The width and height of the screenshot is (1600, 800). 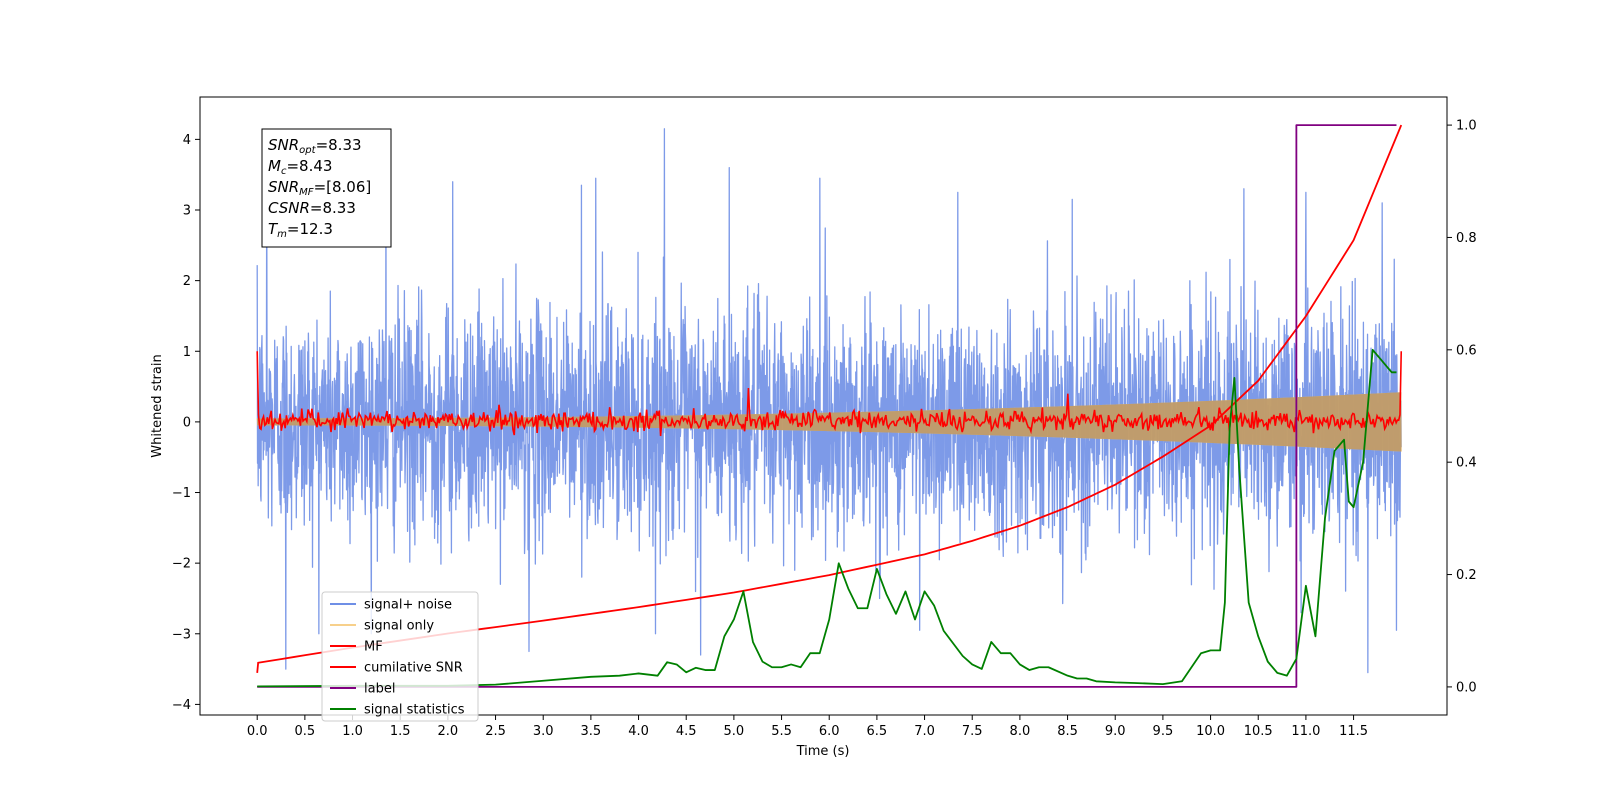 What do you see at coordinates (181, 493) in the screenshot?
I see `y-left-tick-label: −1` at bounding box center [181, 493].